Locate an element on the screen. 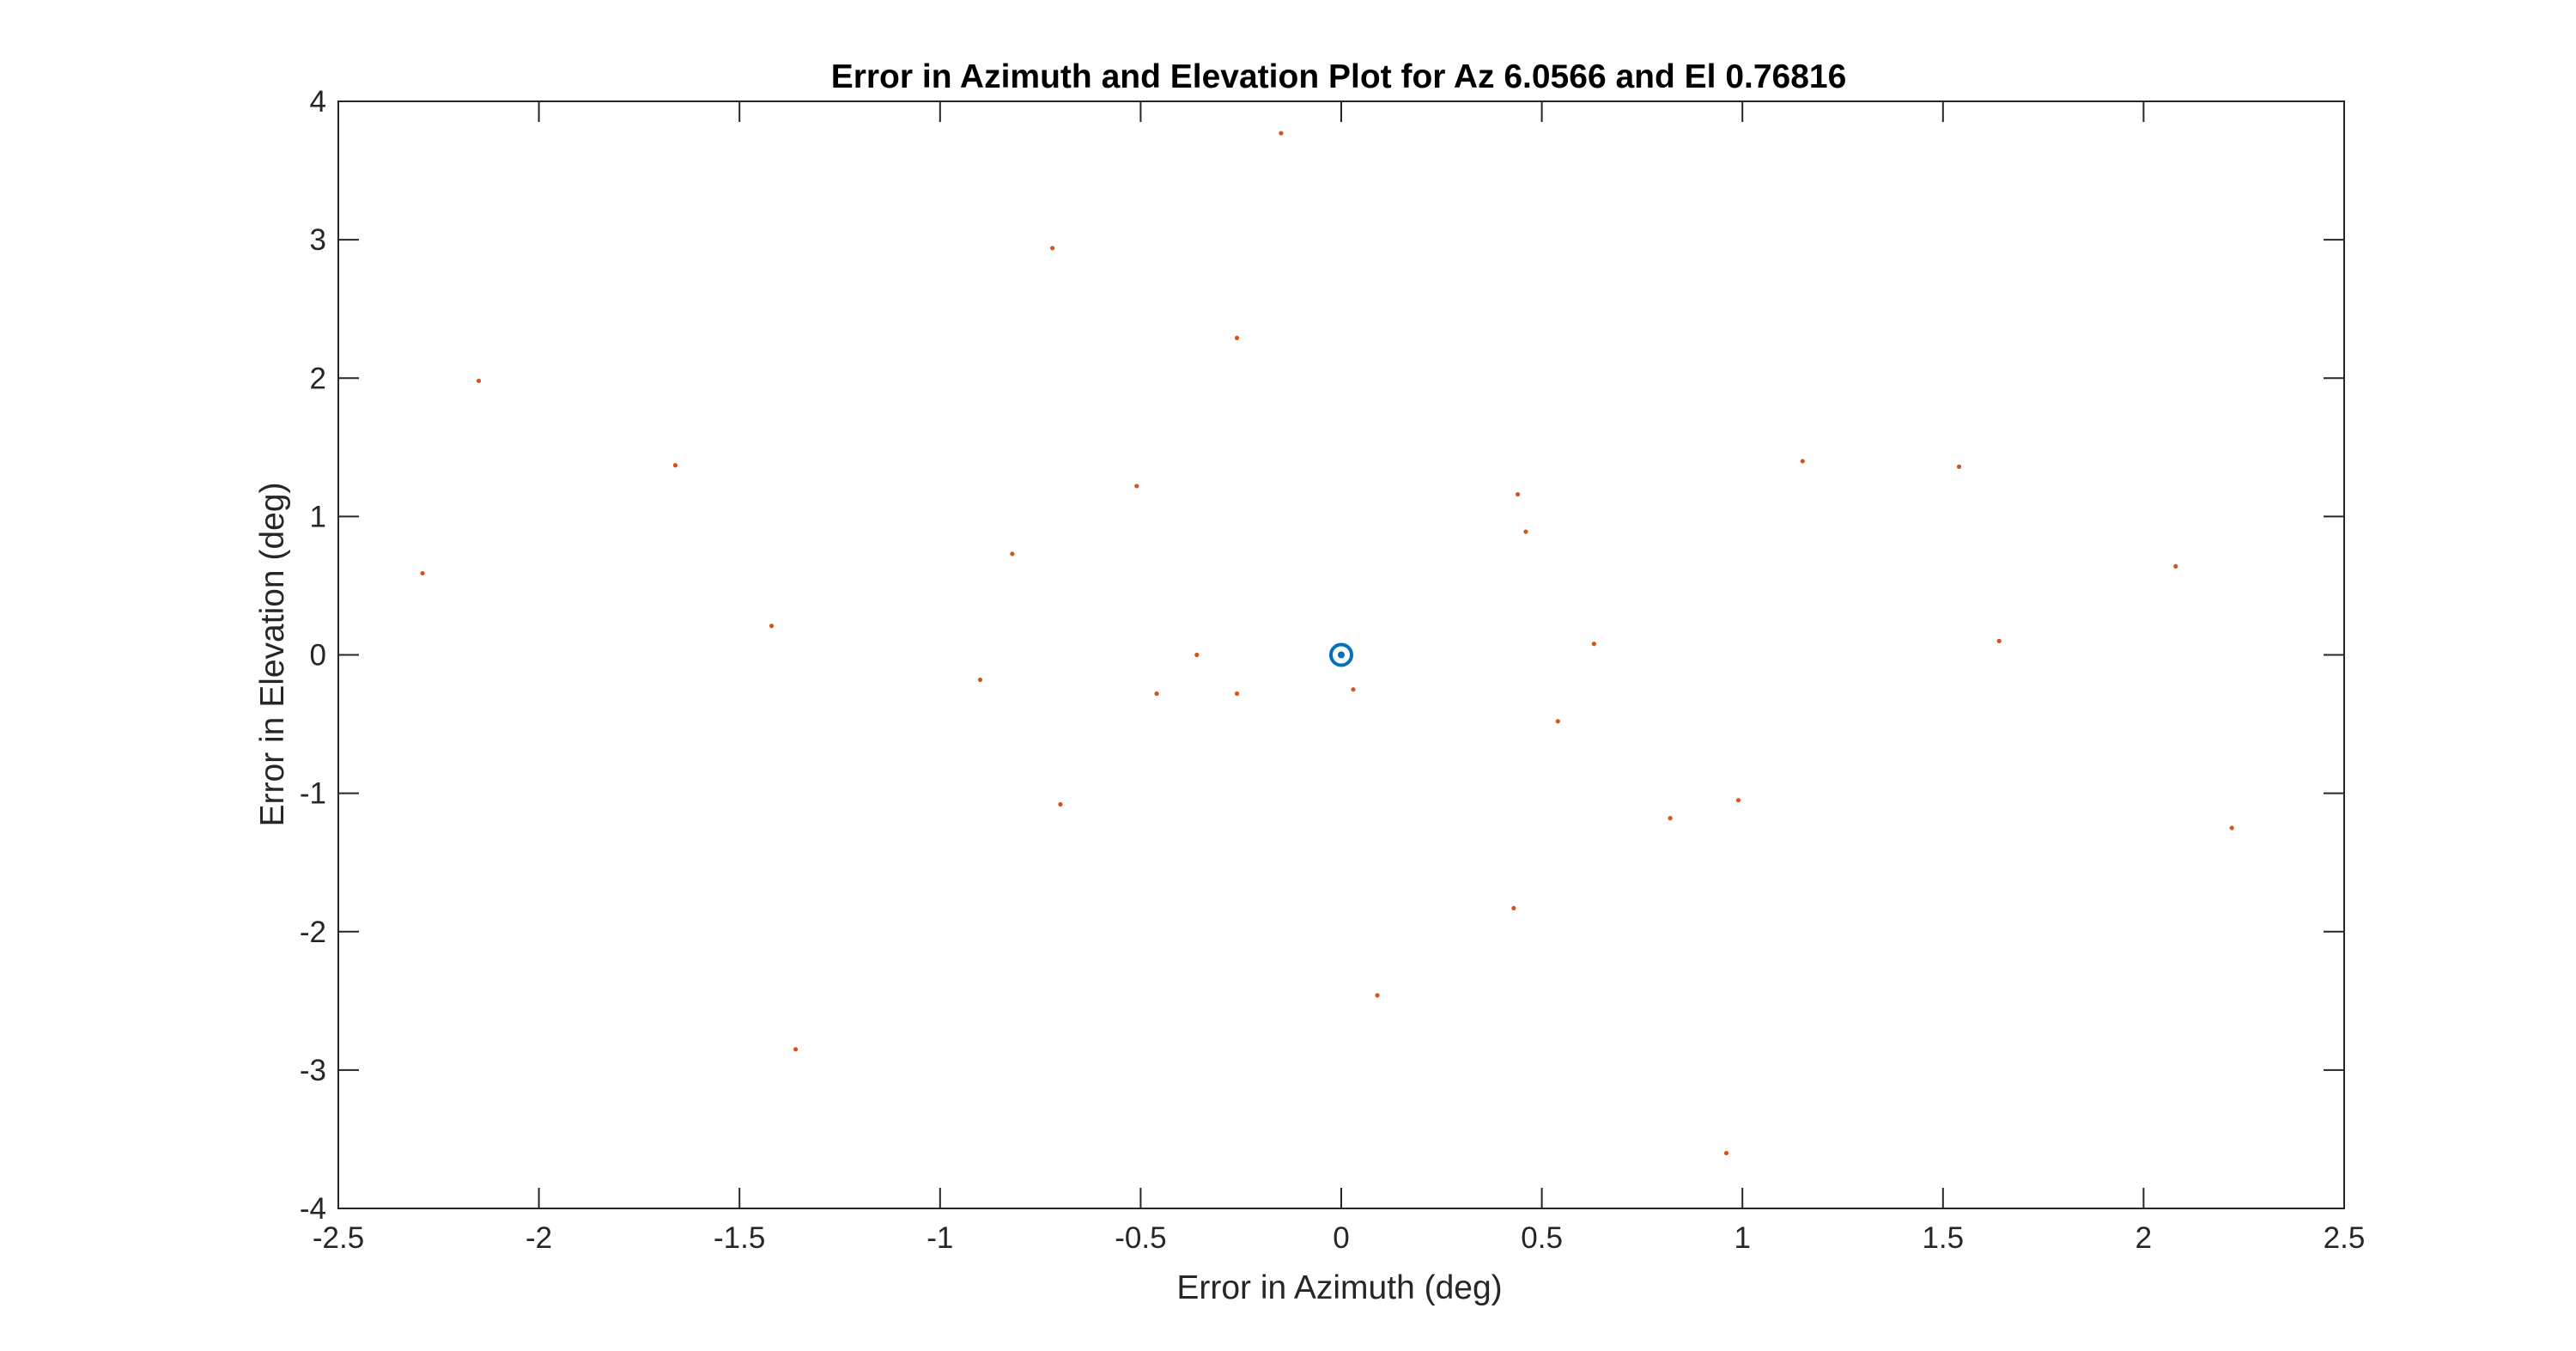 The height and width of the screenshot is (1351, 2576). x-tick-label: -2.5 is located at coordinates (338, 1238).